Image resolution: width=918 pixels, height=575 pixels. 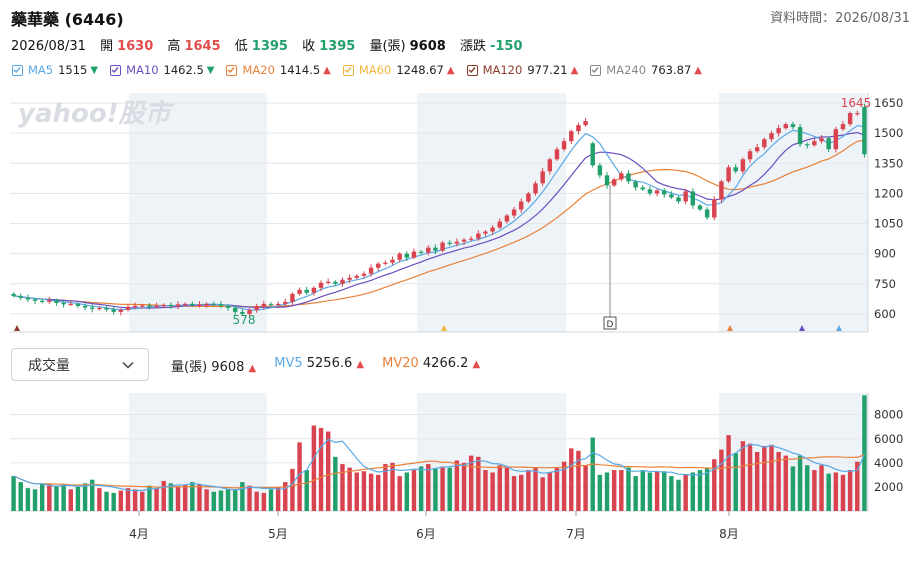 I want to click on high-label: 高, so click(x=174, y=46).